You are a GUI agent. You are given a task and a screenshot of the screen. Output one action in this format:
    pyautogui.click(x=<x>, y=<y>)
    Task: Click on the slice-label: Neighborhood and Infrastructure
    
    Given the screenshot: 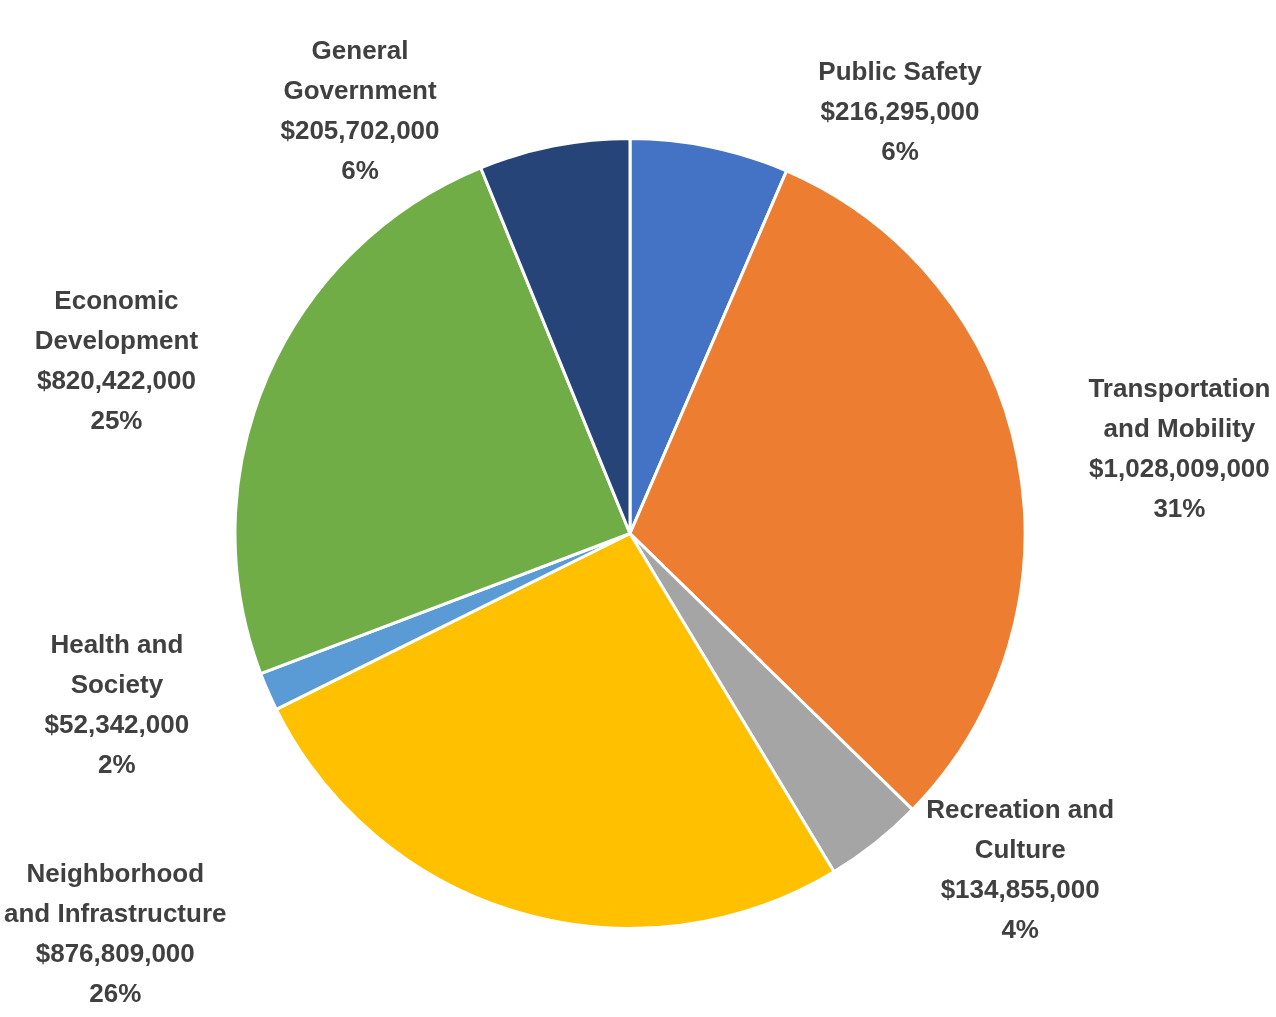 What is the action you would take?
    pyautogui.click(x=115, y=893)
    